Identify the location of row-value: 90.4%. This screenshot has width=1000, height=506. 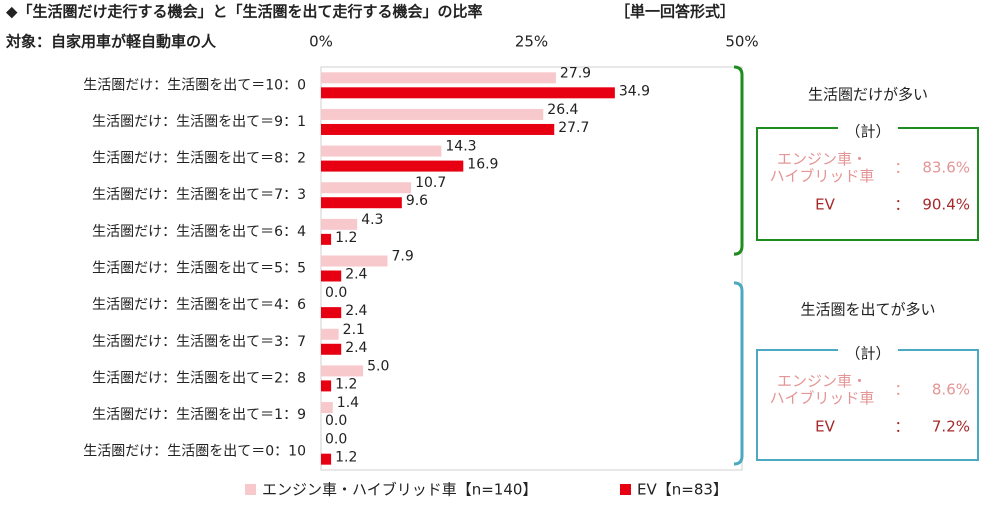
(946, 205).